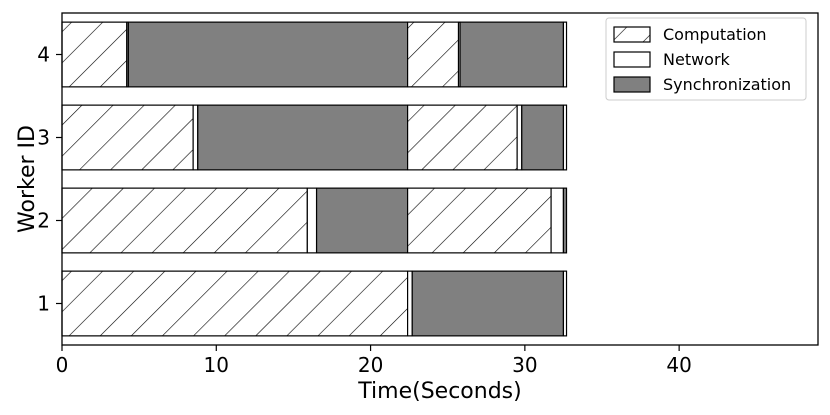  What do you see at coordinates (564, 54) in the screenshot?
I see `bar-segment-worker-4-network` at bounding box center [564, 54].